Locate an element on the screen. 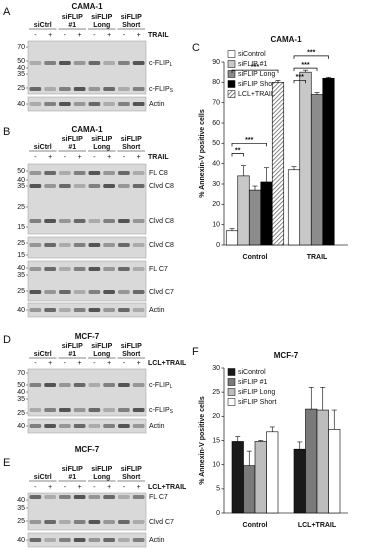 Image resolution: width=372 pixels, height=550 pixels. panel-letter: F is located at coordinates (195, 352).